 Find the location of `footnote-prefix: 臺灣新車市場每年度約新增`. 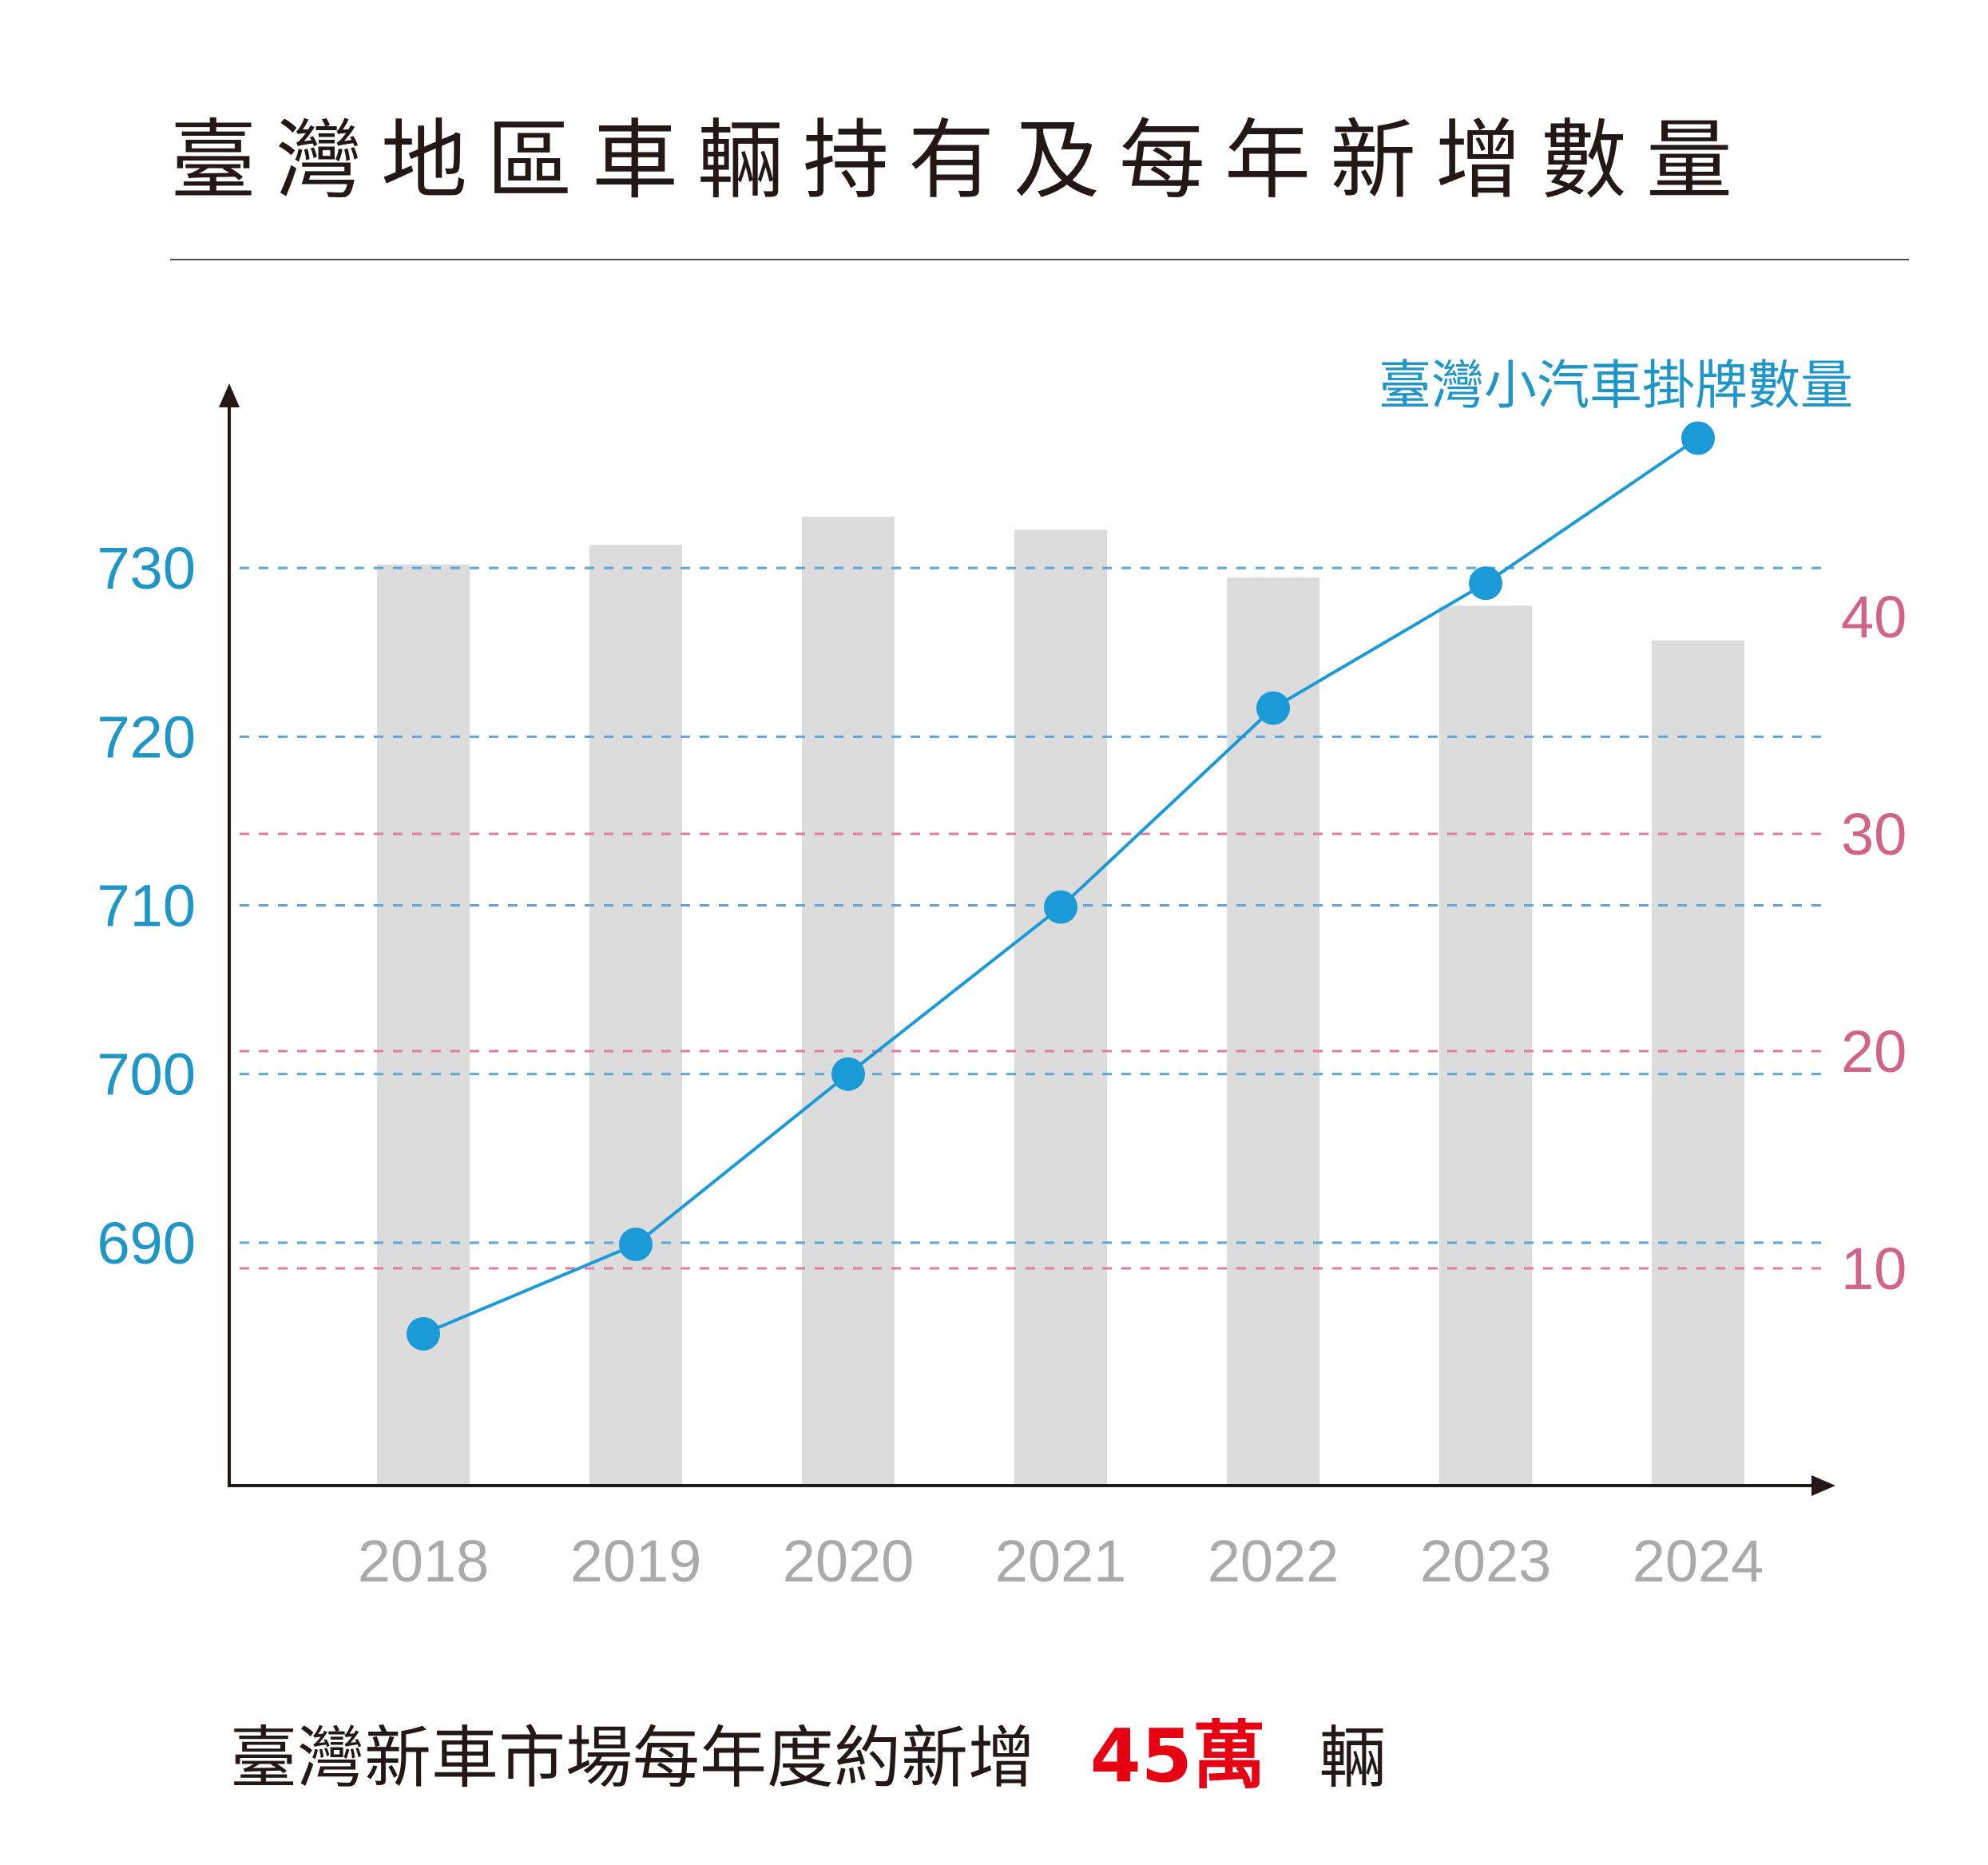

footnote-prefix: 臺灣新車市場每年度約新增 is located at coordinates (632, 1758).